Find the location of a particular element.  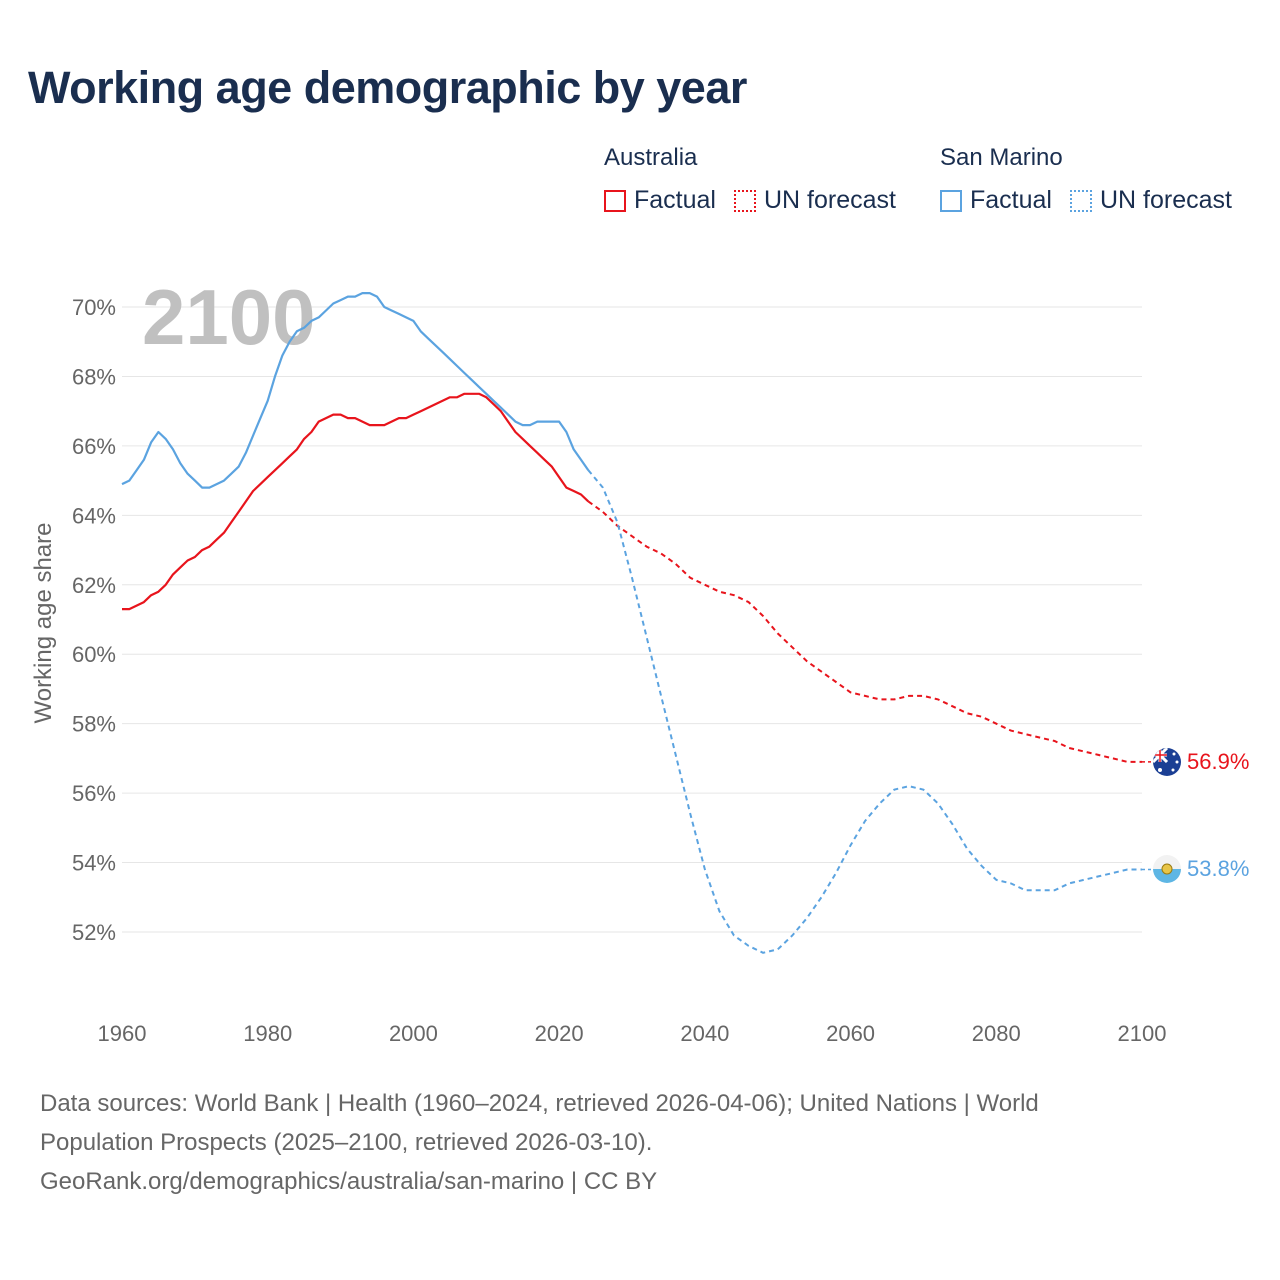

legend-australia-forecast: UN forecast is located at coordinates (814, 200).